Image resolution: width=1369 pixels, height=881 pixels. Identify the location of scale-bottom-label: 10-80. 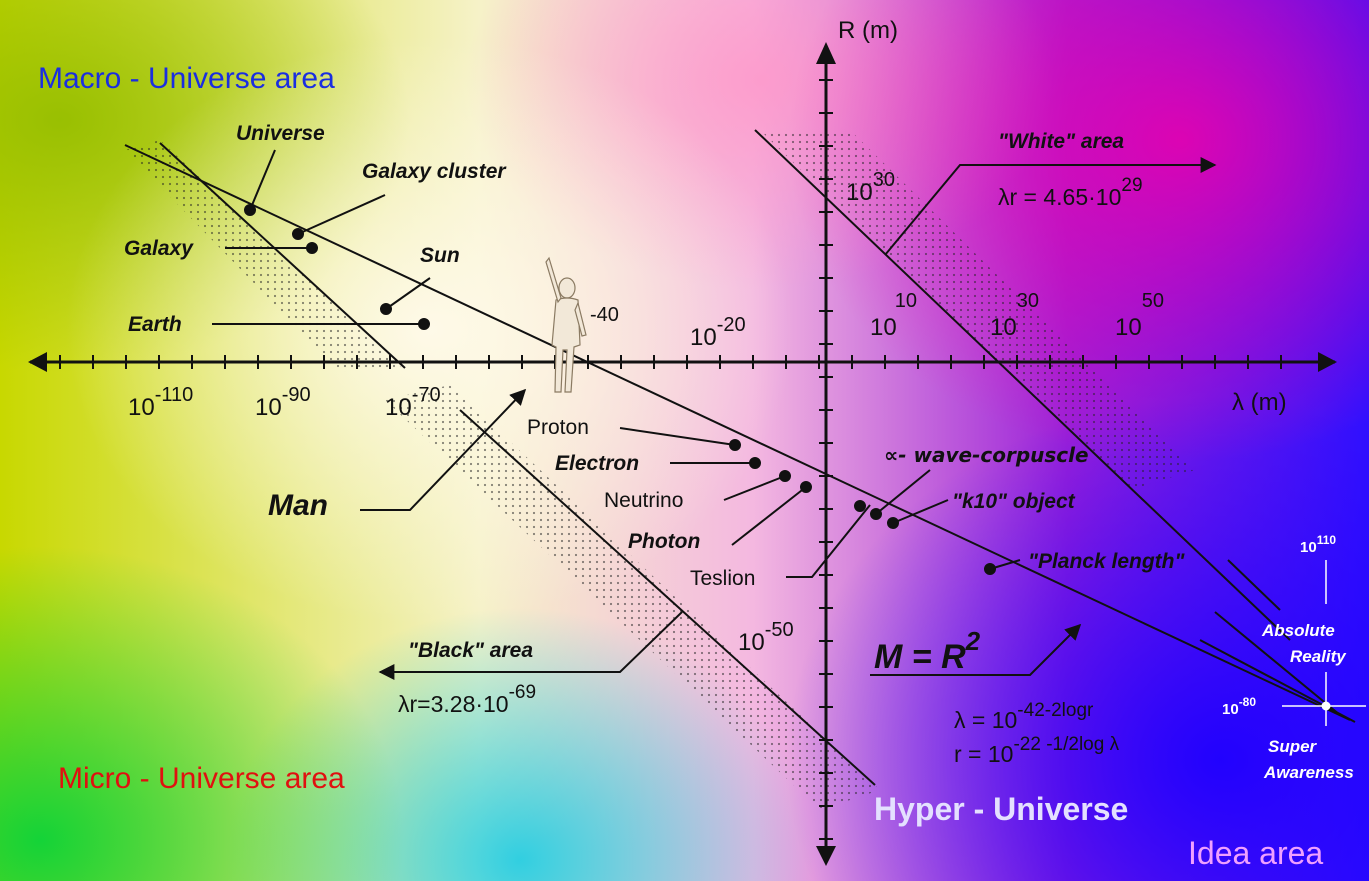
(1239, 706).